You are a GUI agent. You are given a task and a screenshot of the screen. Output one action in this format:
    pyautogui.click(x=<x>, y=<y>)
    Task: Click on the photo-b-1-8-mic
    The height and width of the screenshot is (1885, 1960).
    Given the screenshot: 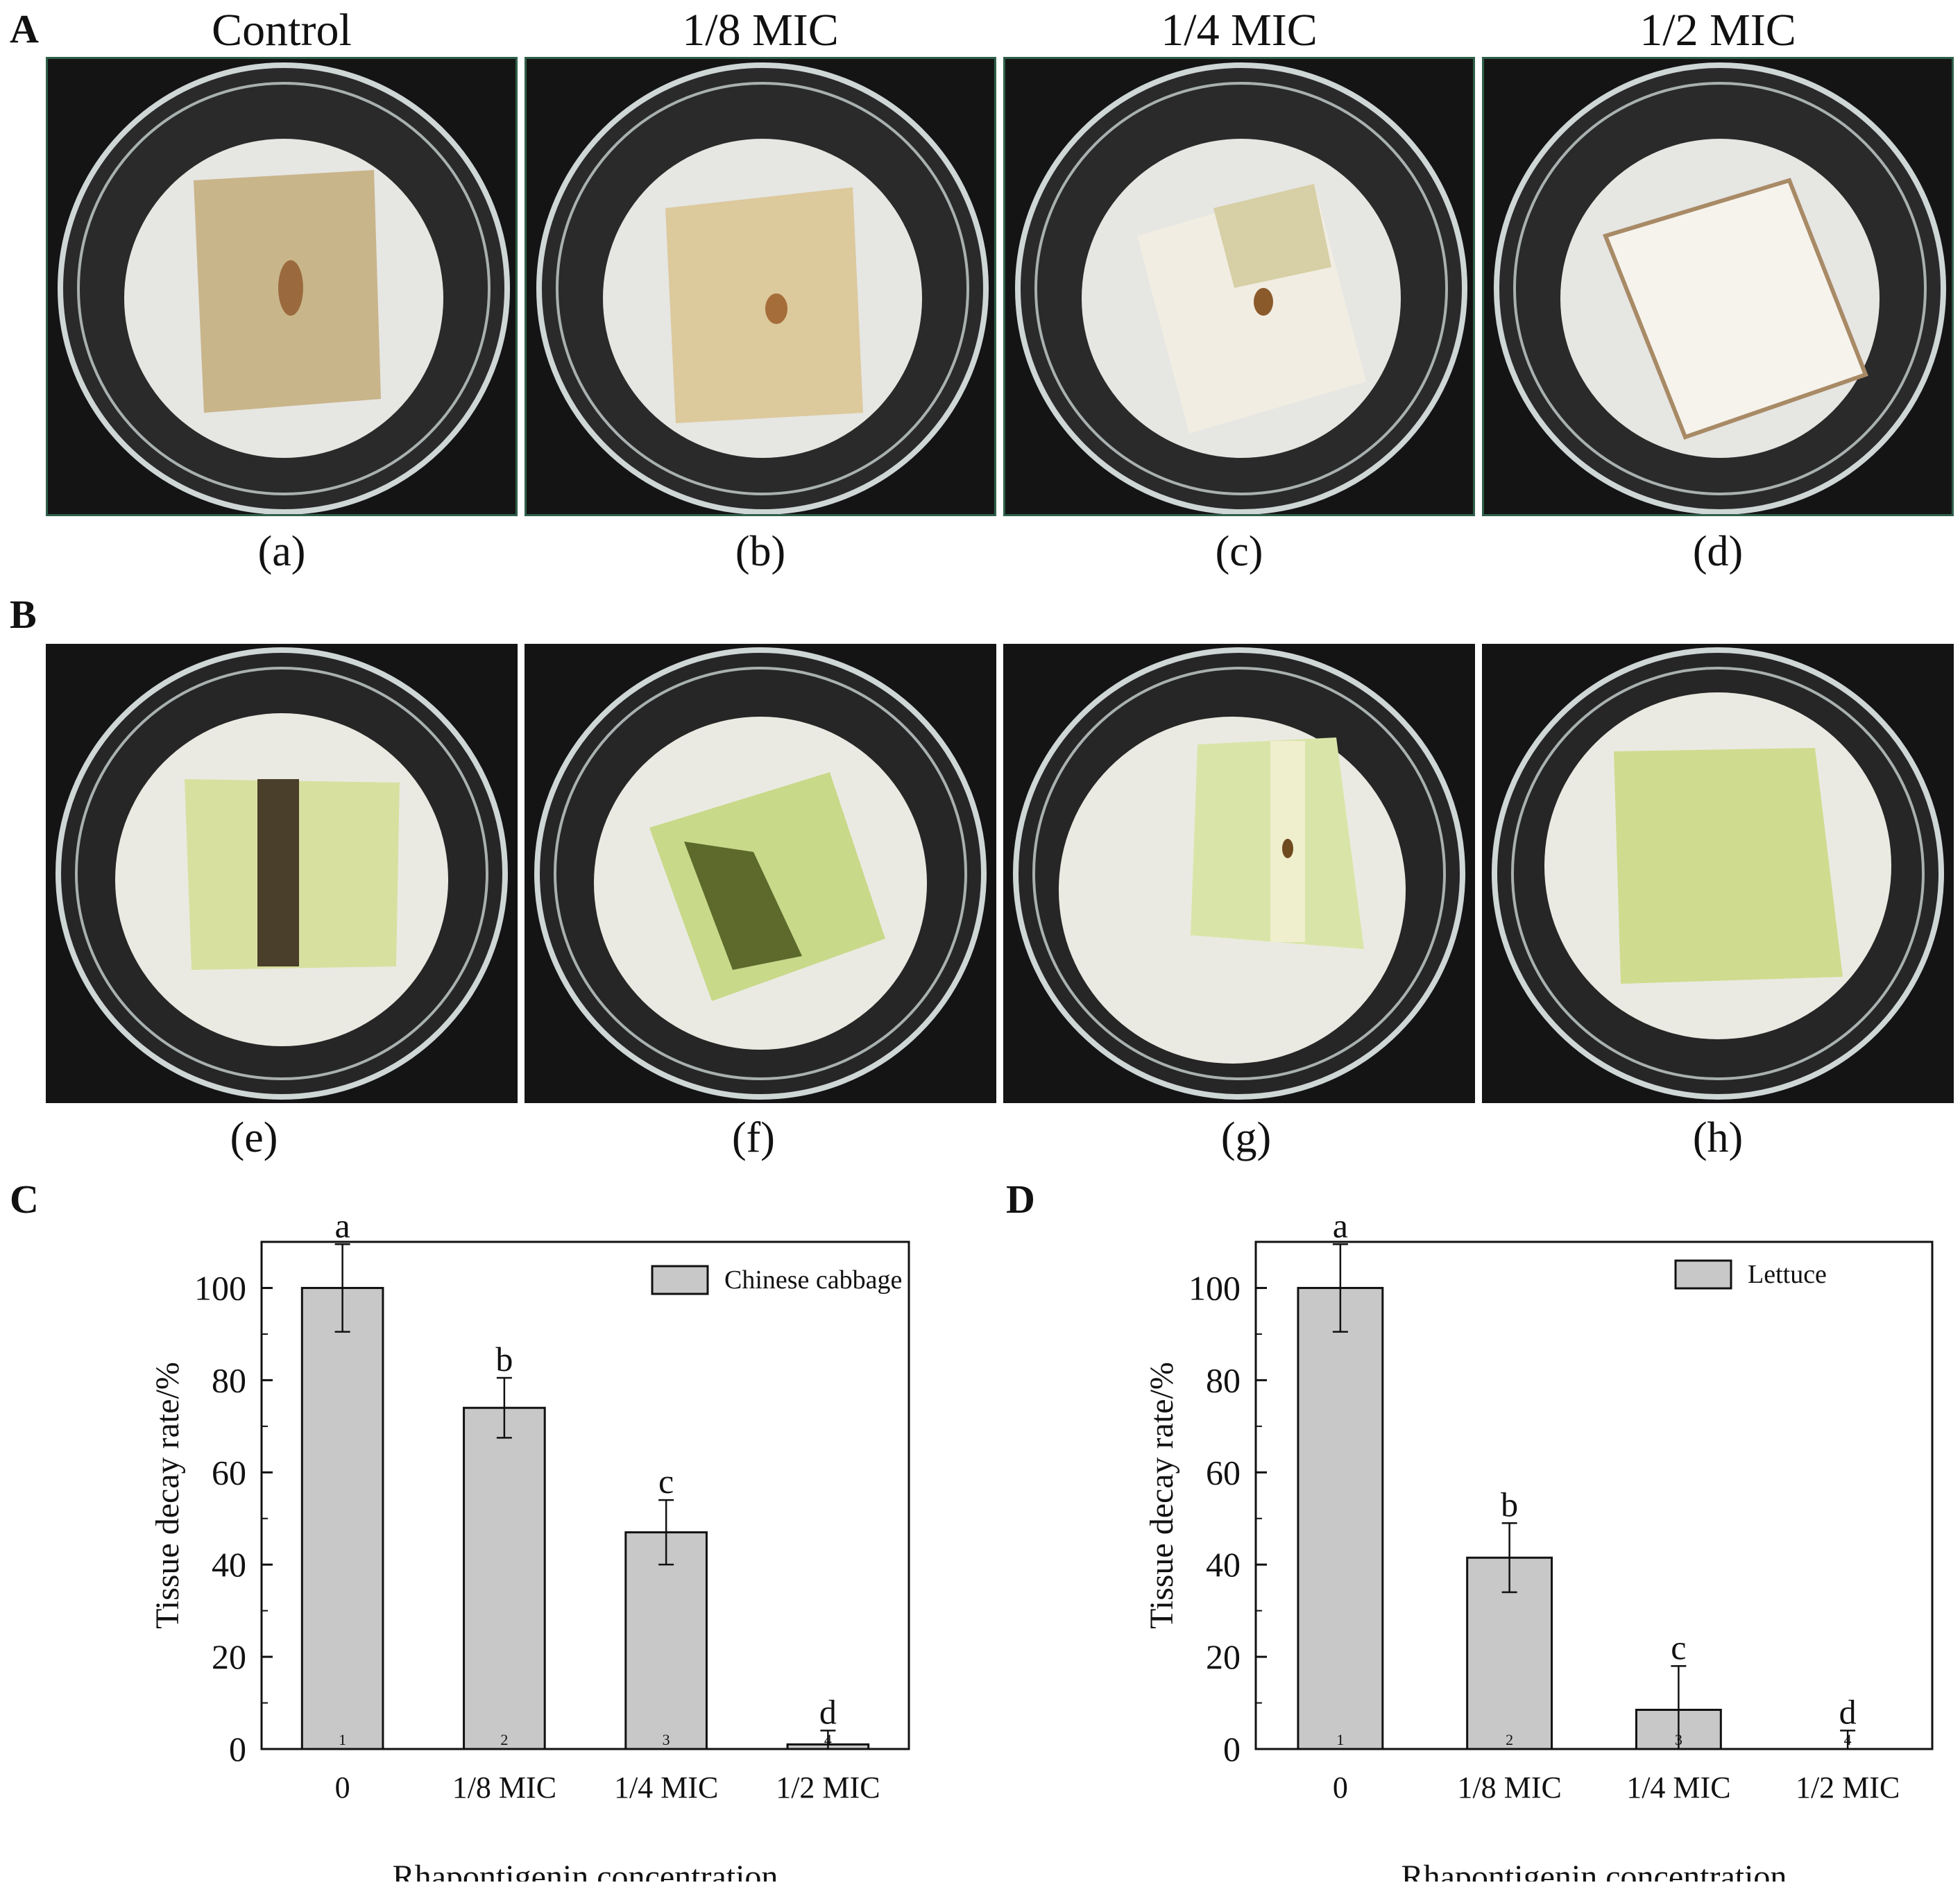 What is the action you would take?
    pyautogui.click(x=760, y=286)
    